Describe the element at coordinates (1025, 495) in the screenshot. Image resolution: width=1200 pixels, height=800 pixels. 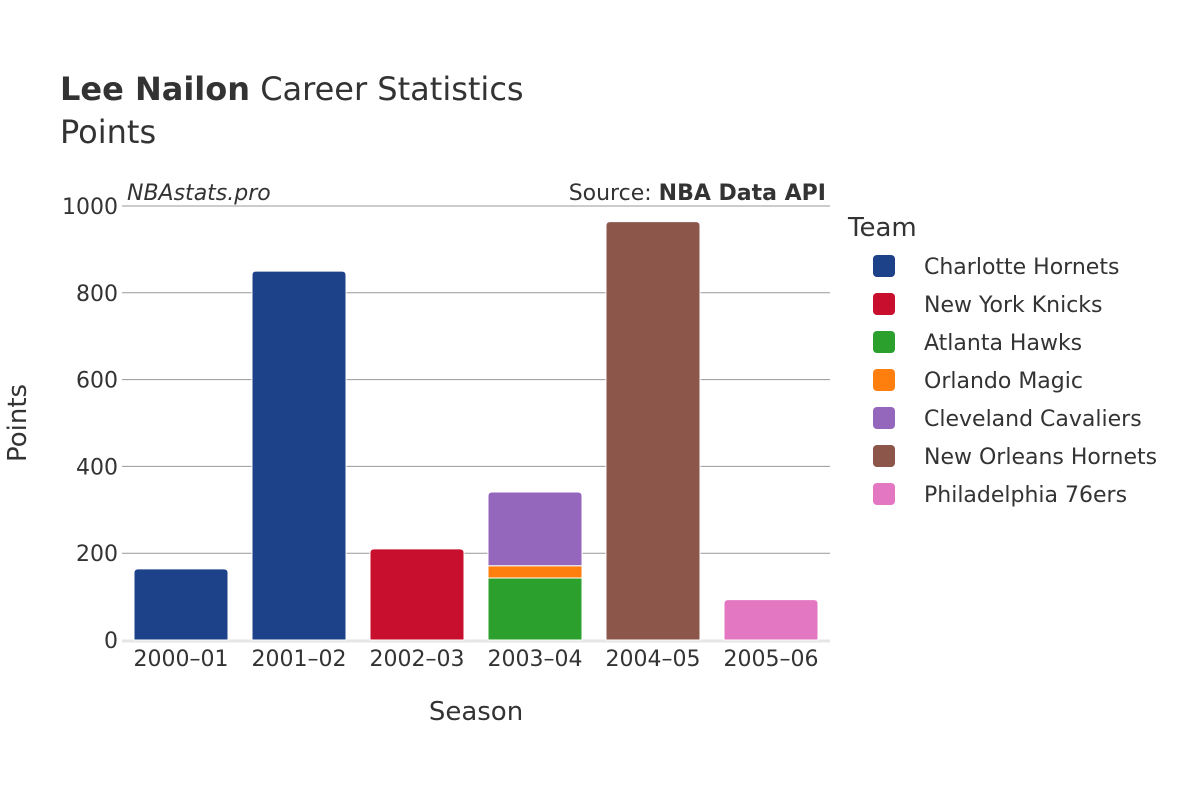
I see `legend-label: Philadelphia 76ers` at that location.